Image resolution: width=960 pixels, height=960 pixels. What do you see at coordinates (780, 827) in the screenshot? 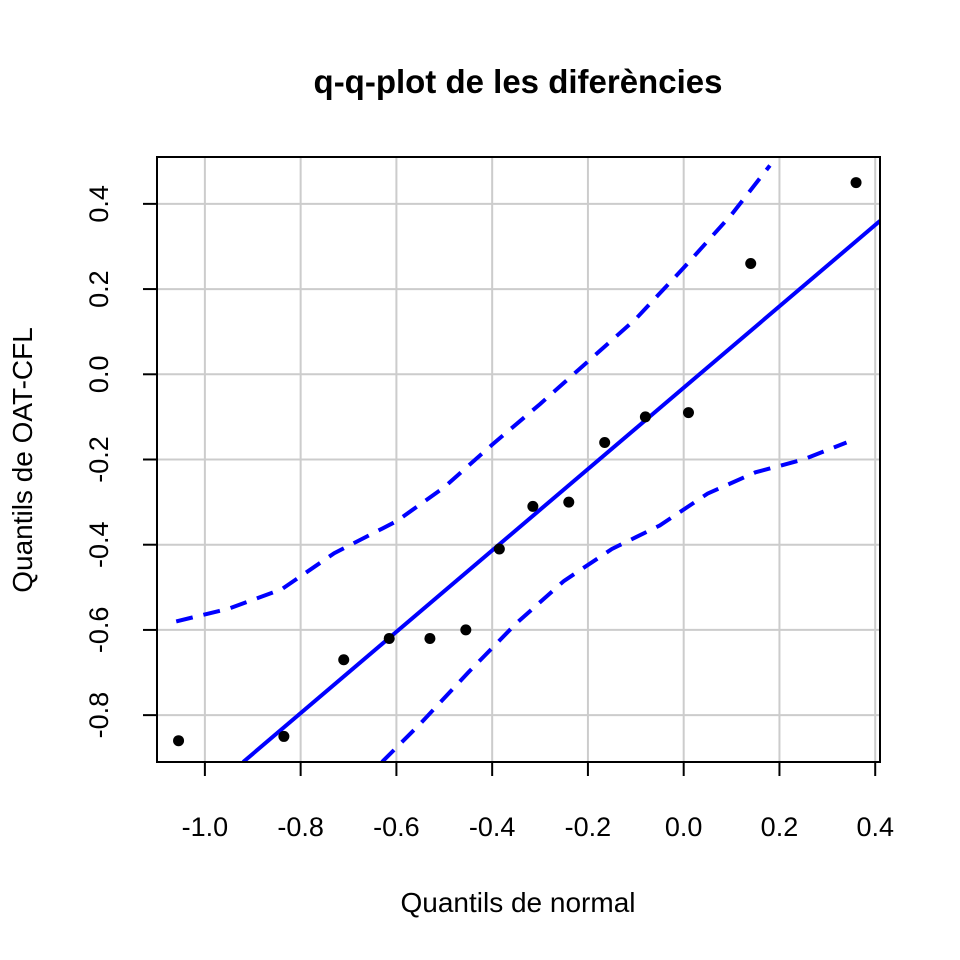
I see `x-tick-label-6: 0.2` at bounding box center [780, 827].